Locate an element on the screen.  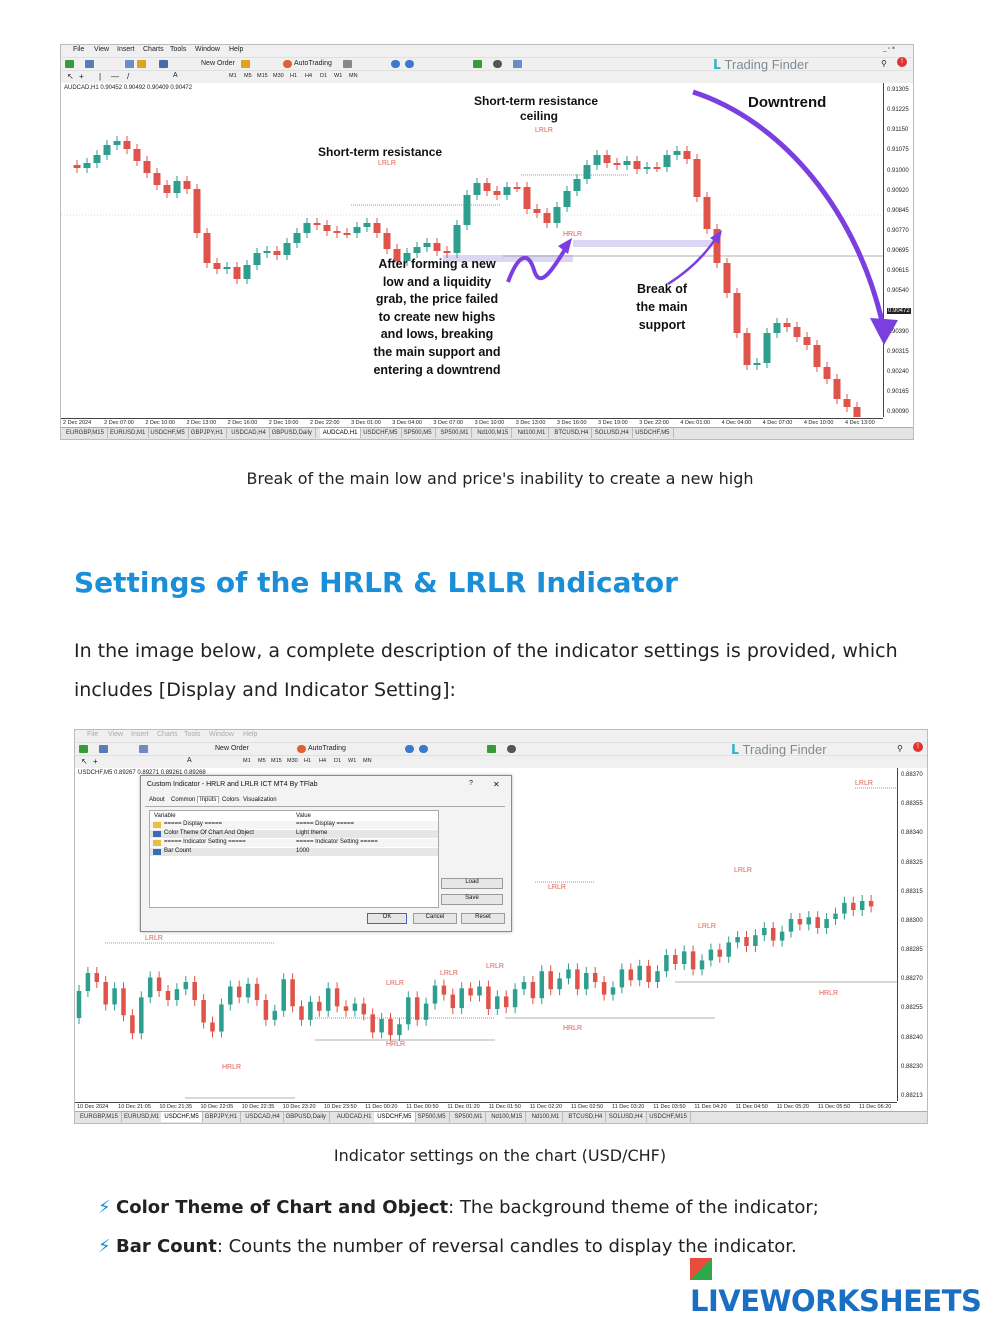
profiles-icon is located at coordinates (89, 64).